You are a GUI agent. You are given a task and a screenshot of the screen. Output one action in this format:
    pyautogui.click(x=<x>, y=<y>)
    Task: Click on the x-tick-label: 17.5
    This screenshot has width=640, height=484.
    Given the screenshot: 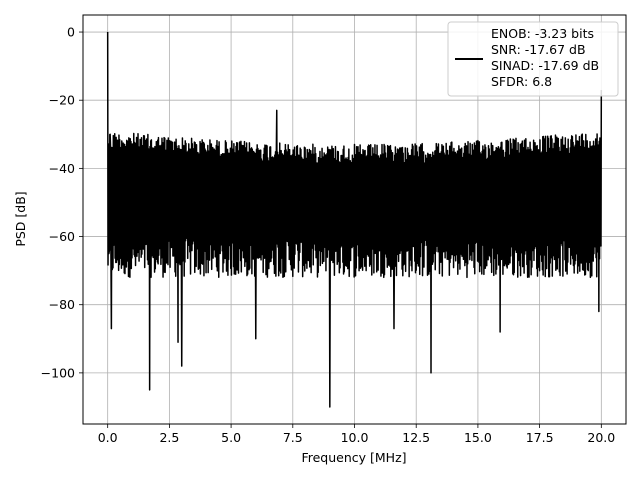 What is the action you would take?
    pyautogui.click(x=540, y=437)
    